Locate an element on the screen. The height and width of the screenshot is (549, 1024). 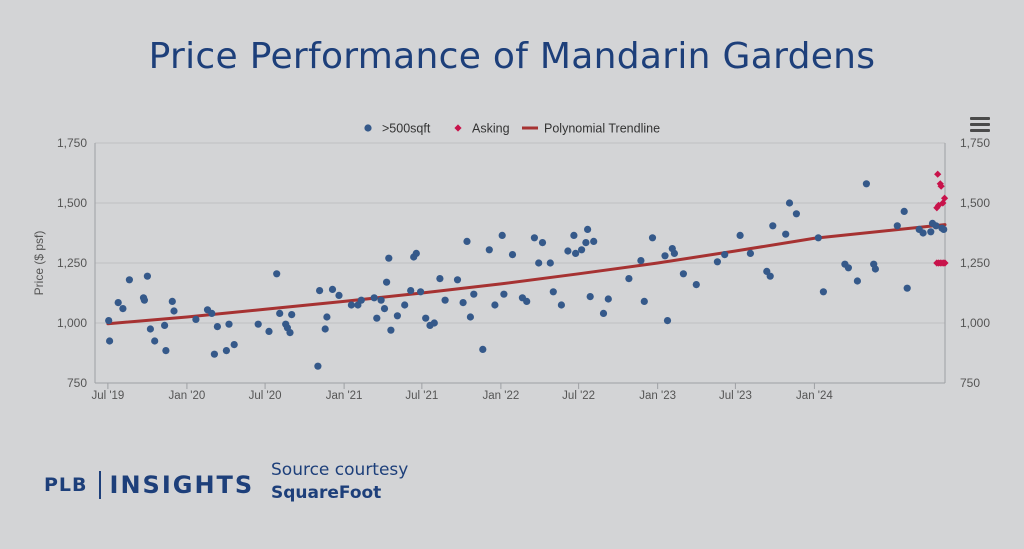
y-tick-label-left: 1,750 is located at coordinates (72, 143).